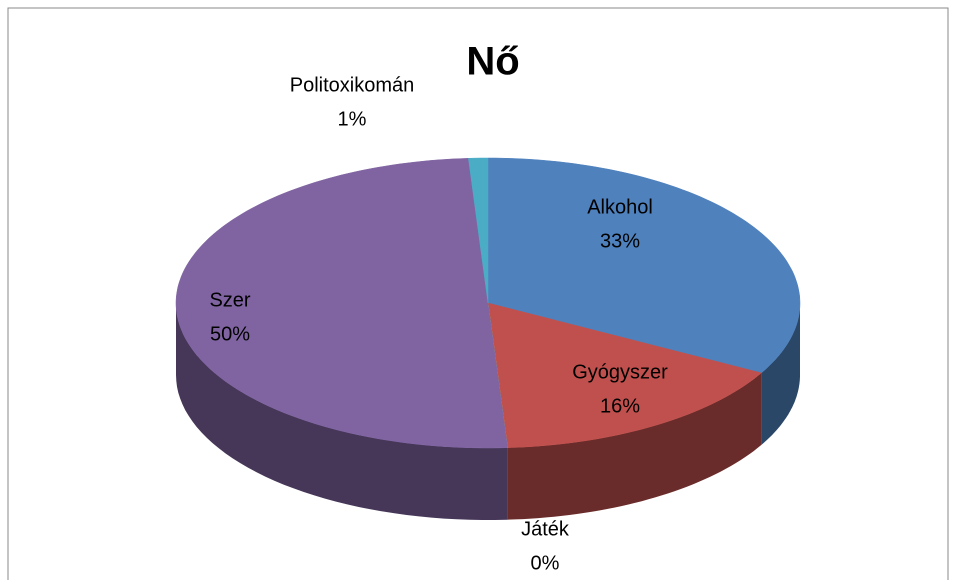 The image size is (955, 580). I want to click on slice-value-label: 16%, so click(620, 406).